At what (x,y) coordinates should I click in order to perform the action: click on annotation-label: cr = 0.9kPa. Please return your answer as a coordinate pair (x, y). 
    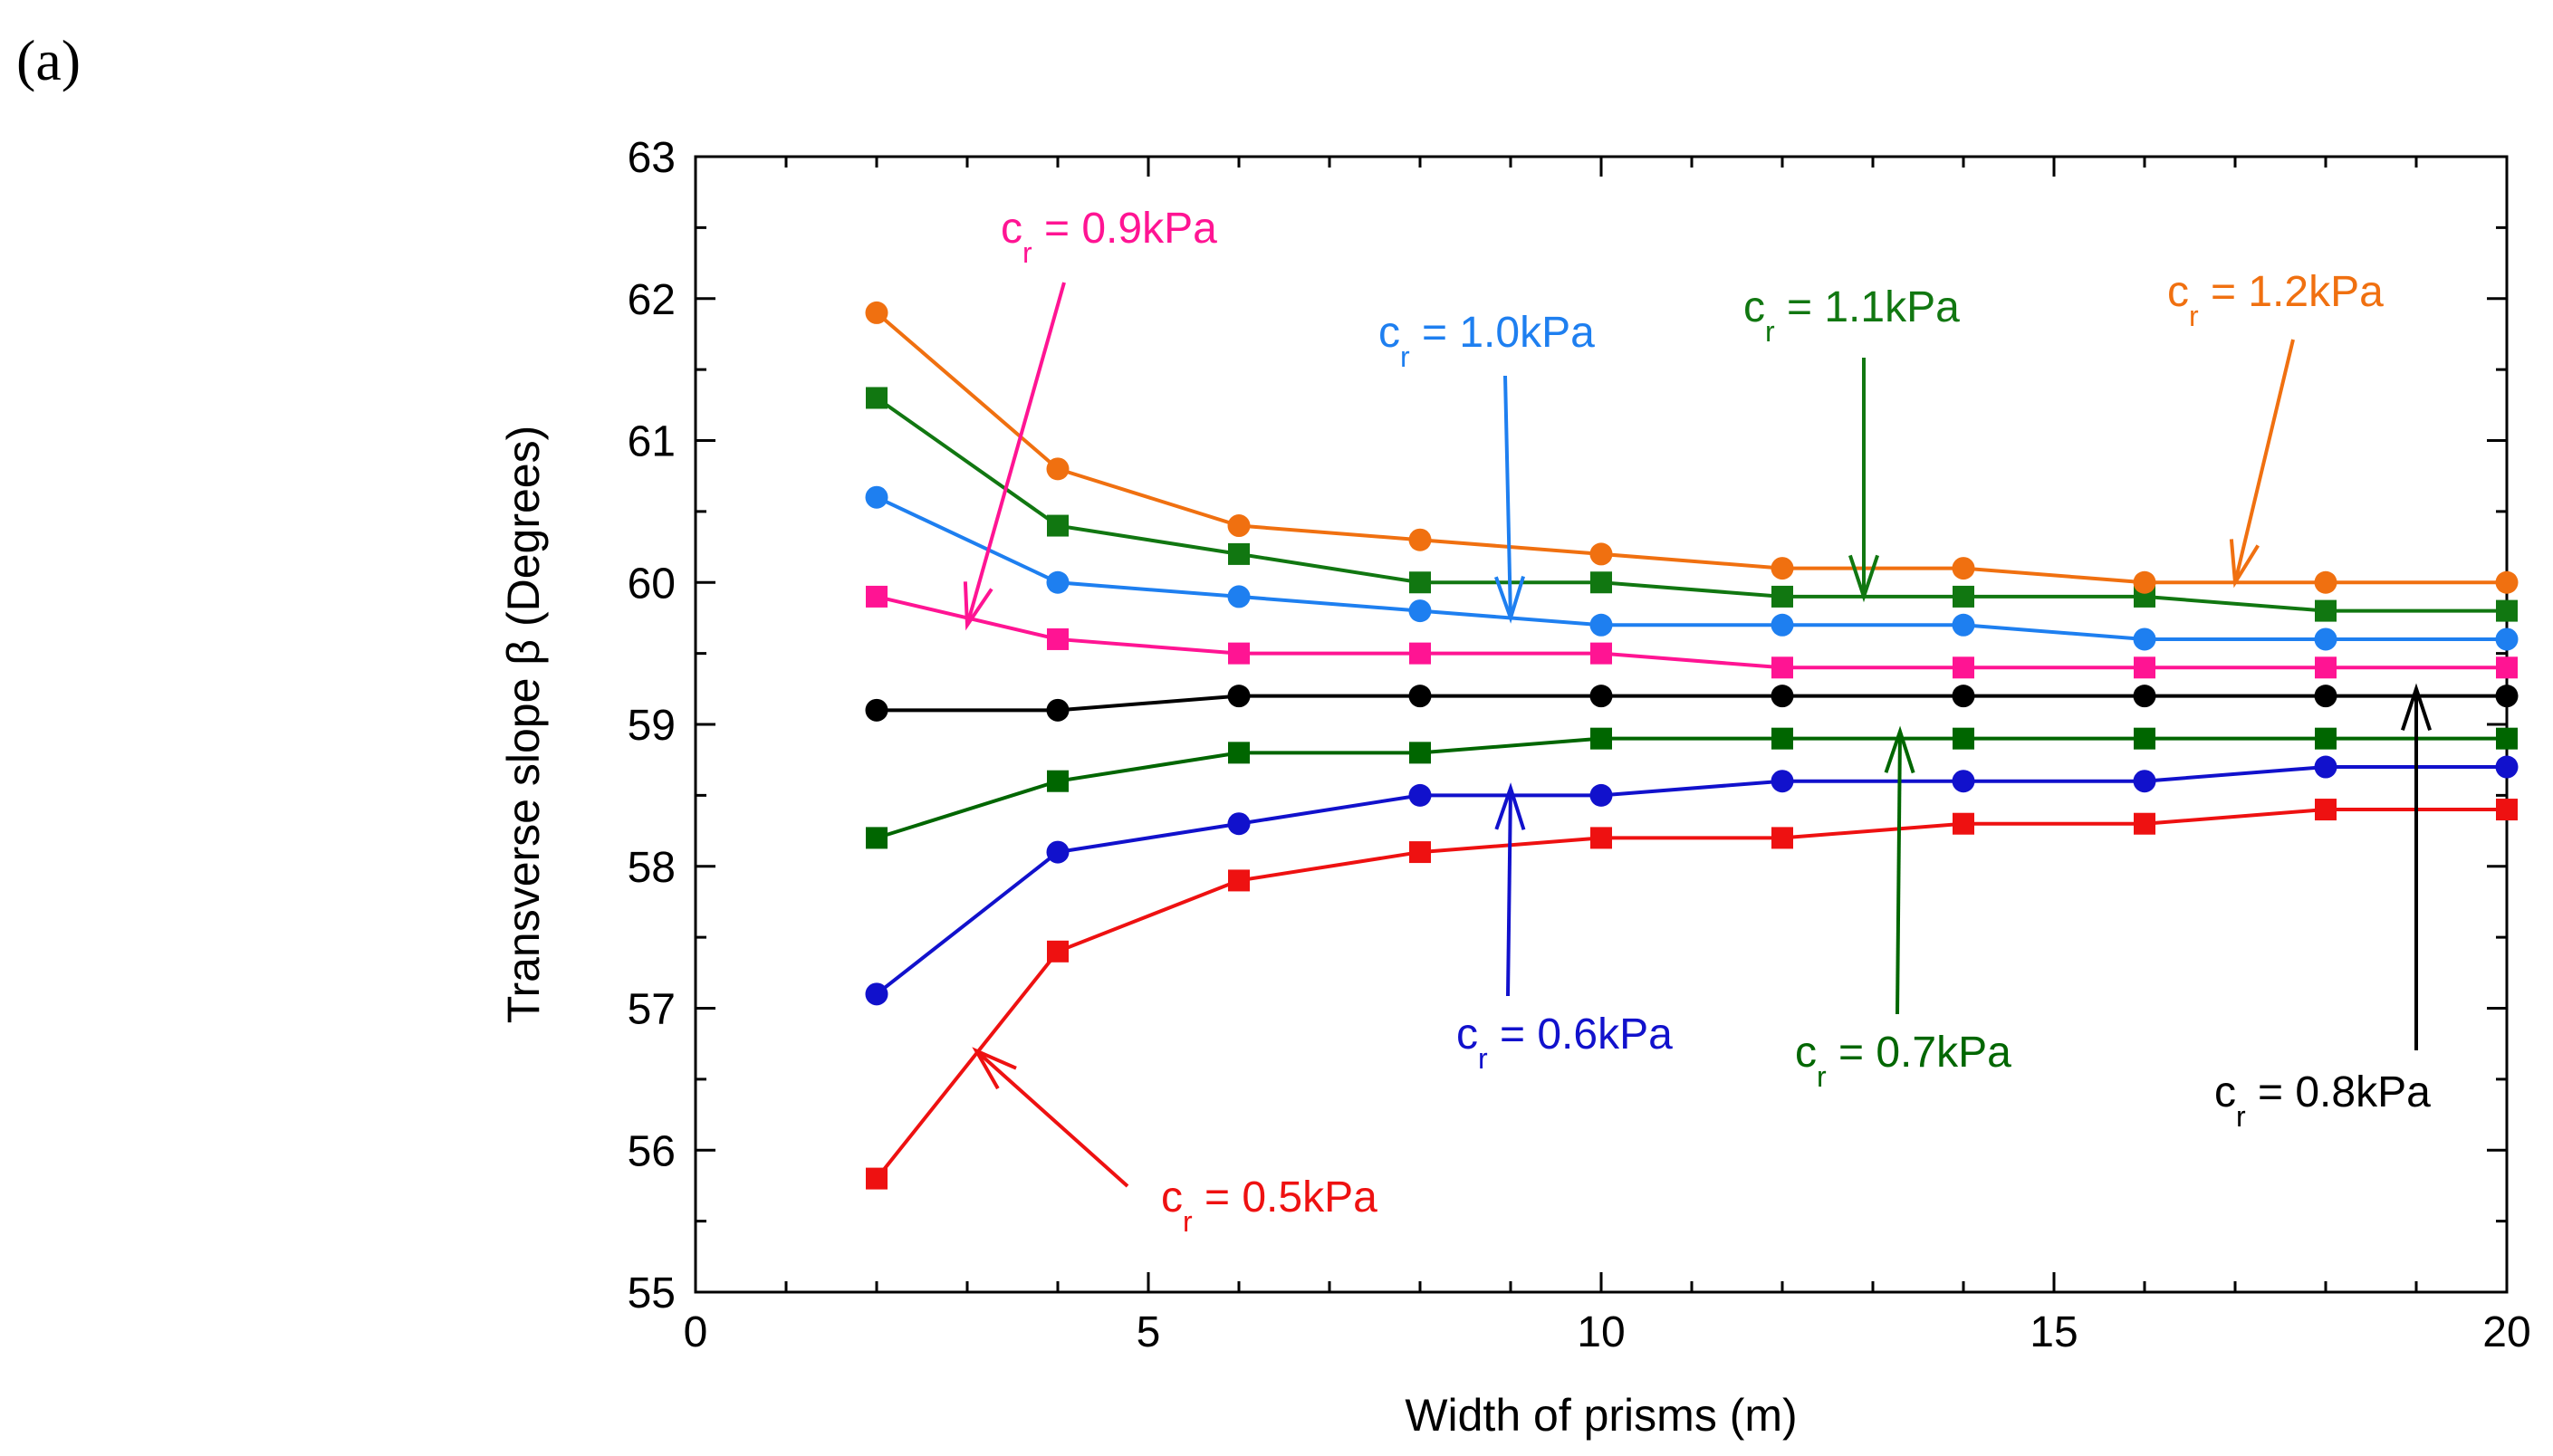
    Looking at the image, I should click on (1109, 237).